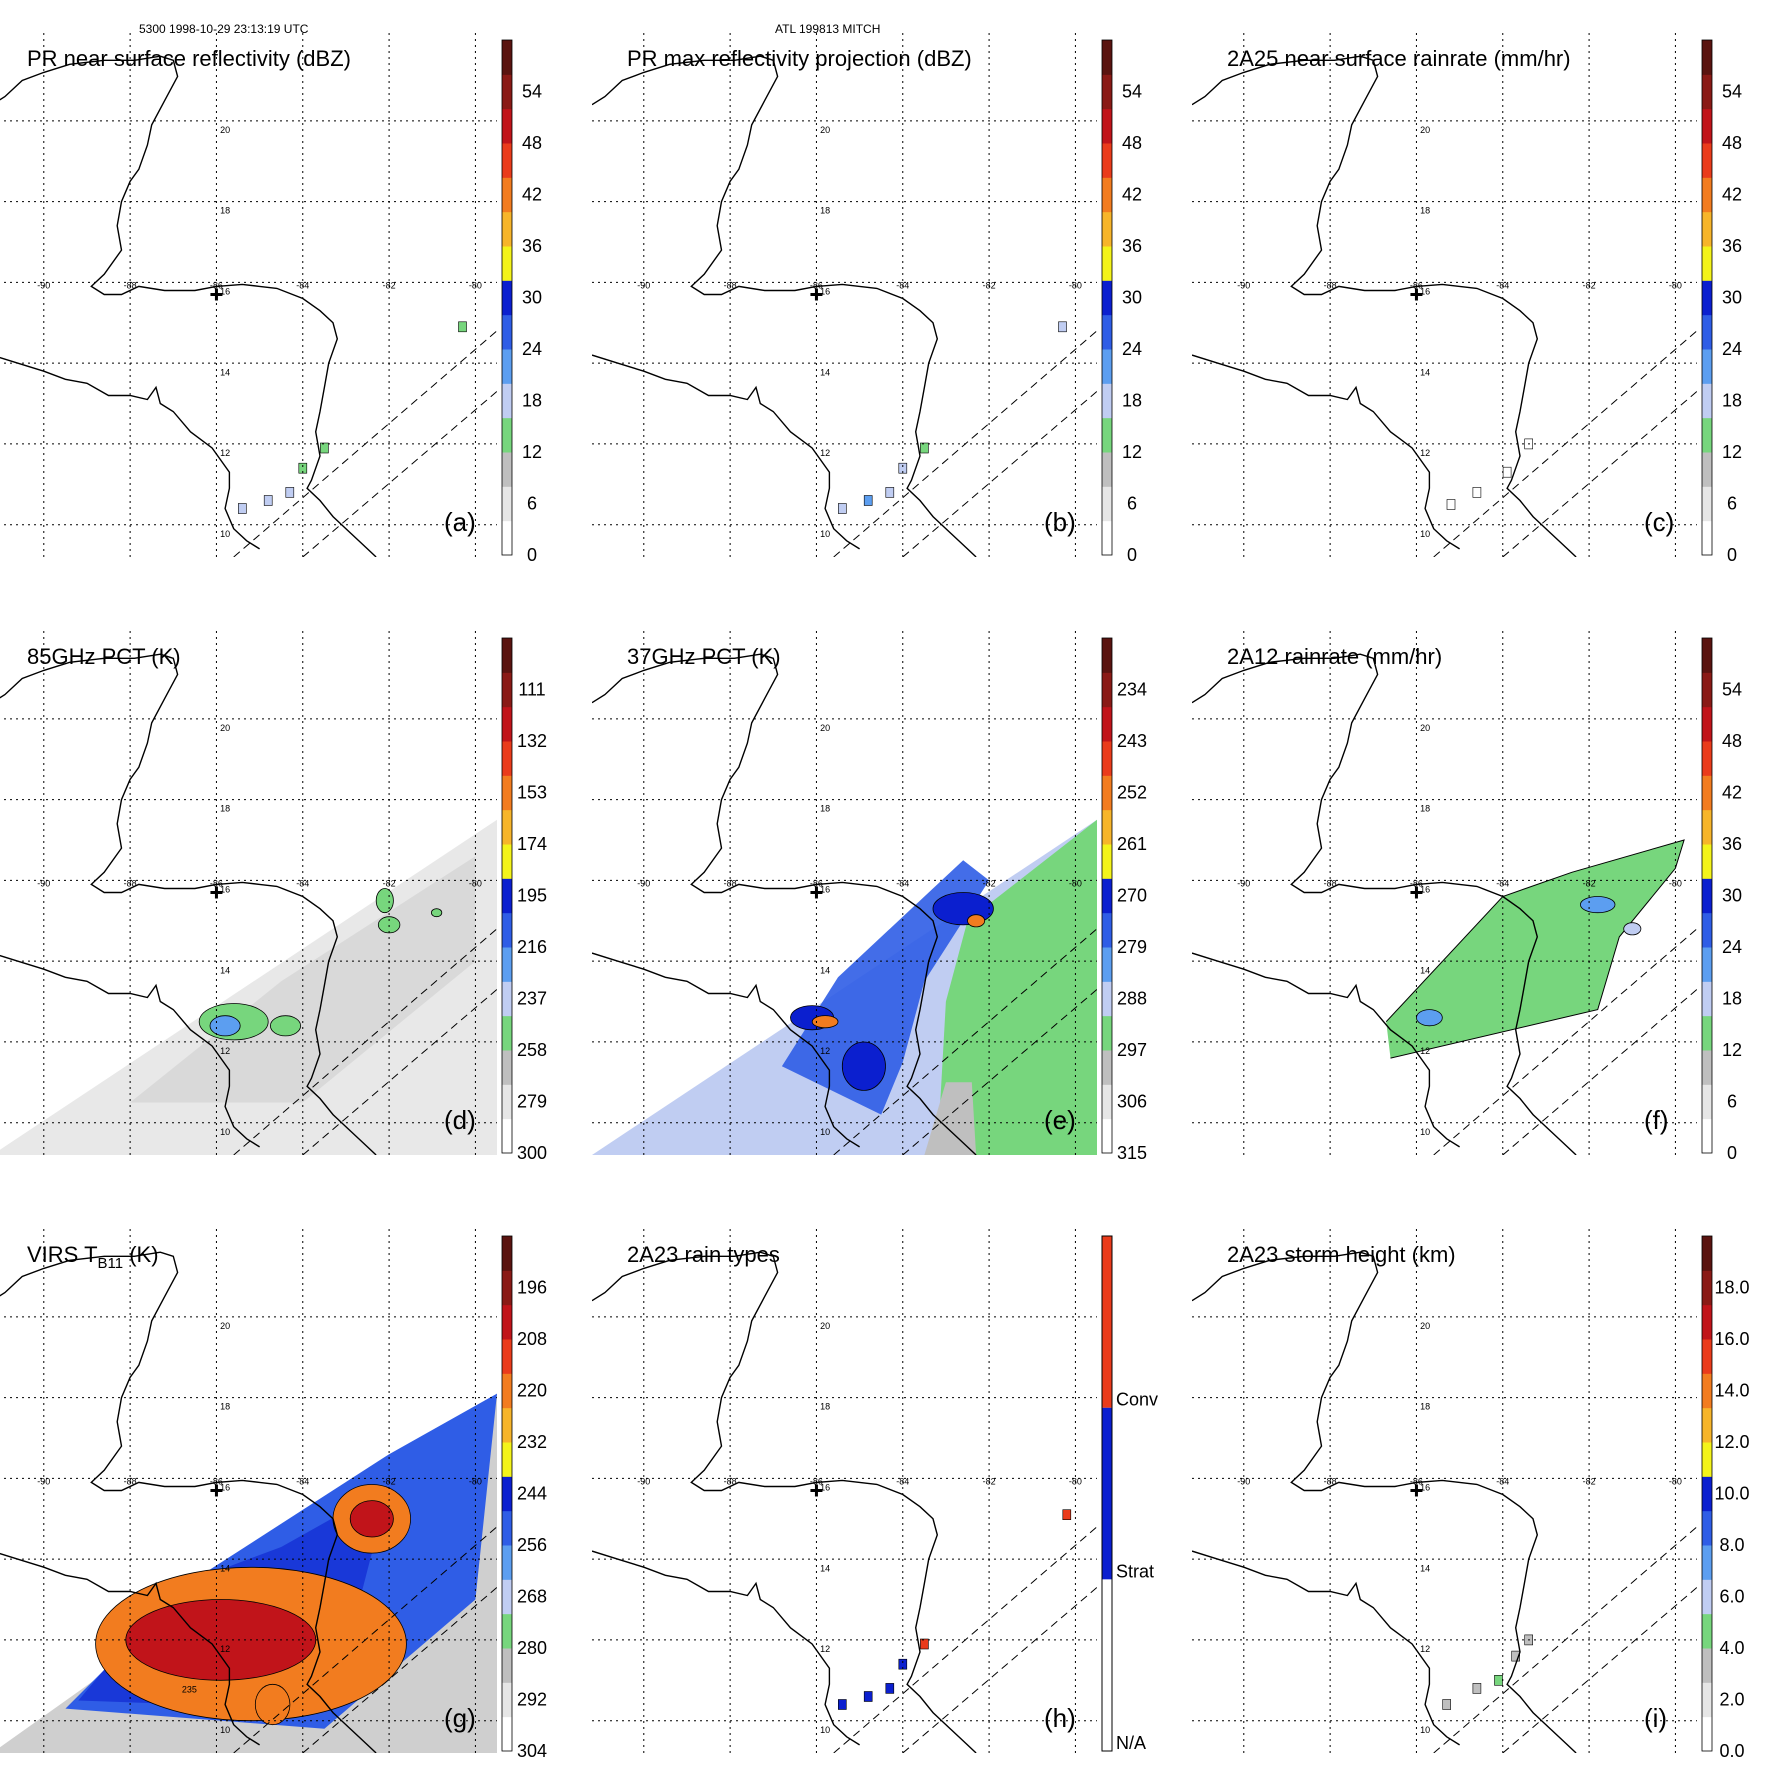 The height and width of the screenshot is (1771, 1771). Describe the element at coordinates (532, 1751) in the screenshot. I see `colorbar-tick: 304` at that location.